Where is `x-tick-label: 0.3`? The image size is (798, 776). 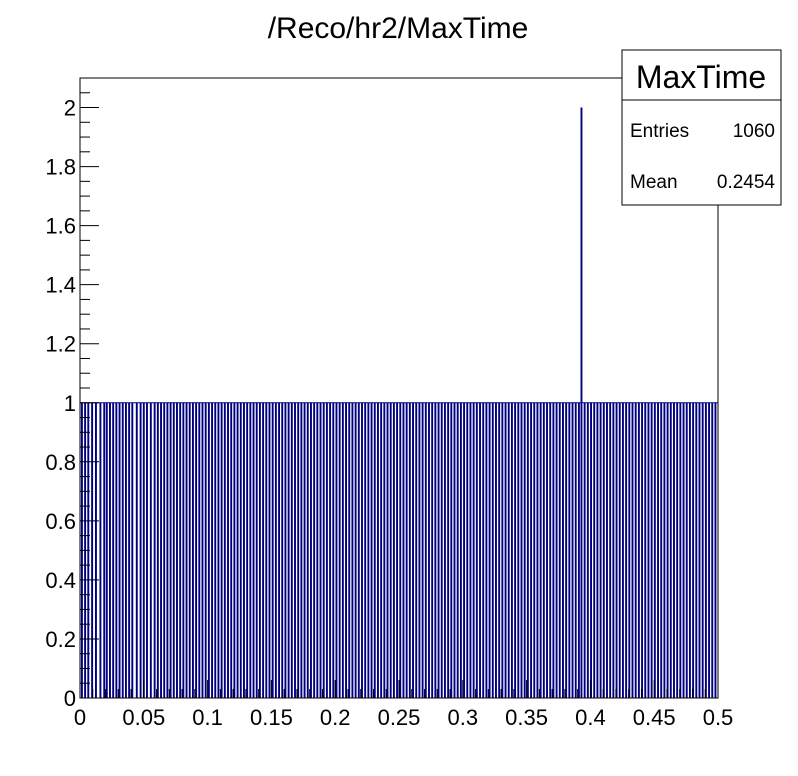
x-tick-label: 0.3 is located at coordinates (463, 717).